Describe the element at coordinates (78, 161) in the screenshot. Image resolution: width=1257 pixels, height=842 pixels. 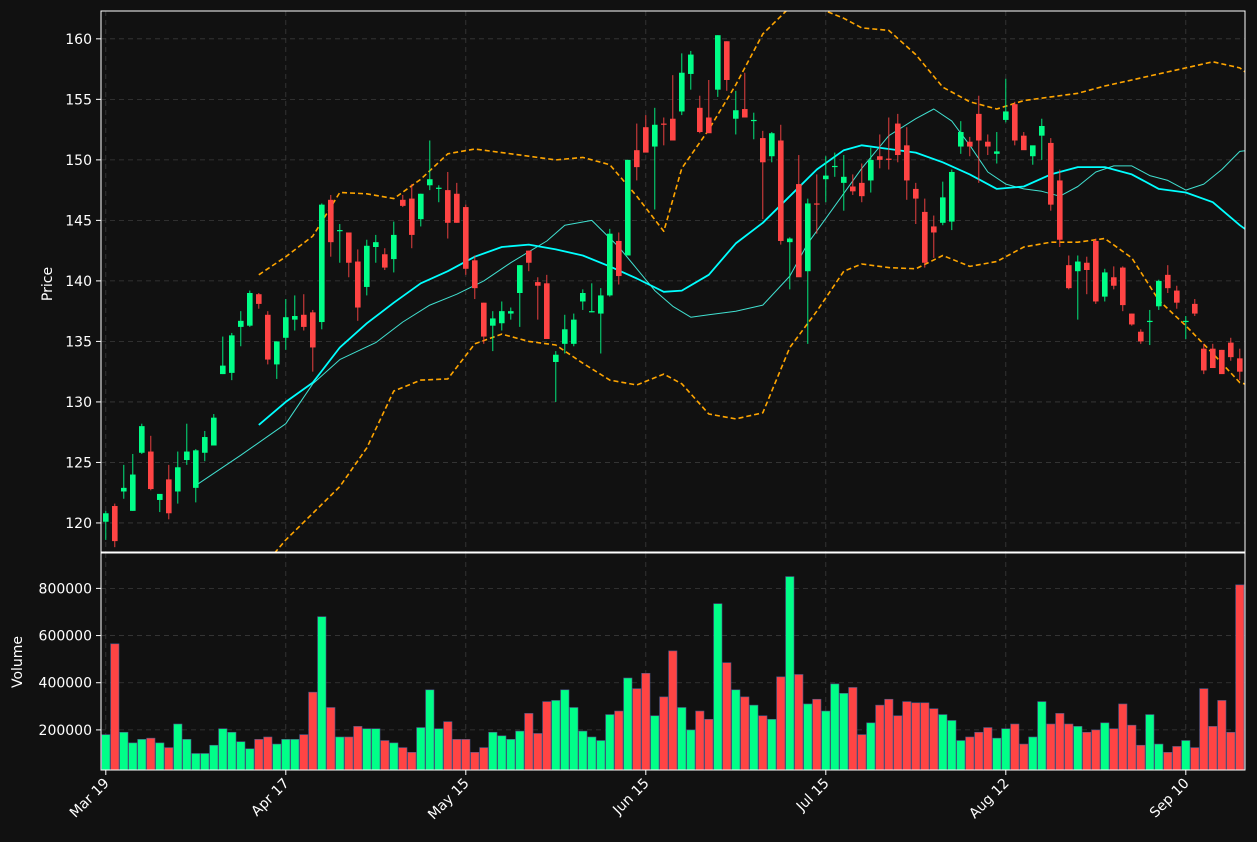
I see `price-tick-label: 150` at that location.